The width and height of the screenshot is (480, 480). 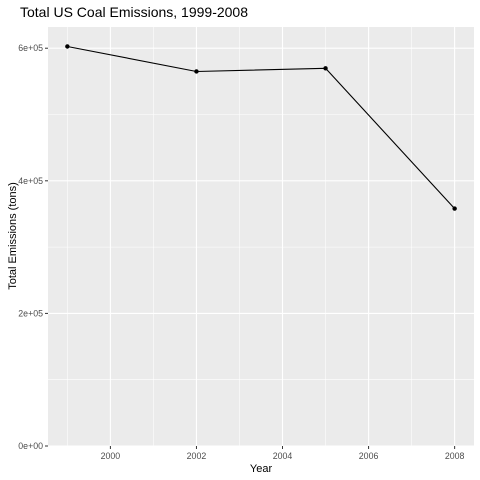 I want to click on y-axis: 0e+00 2e+05 4e+05 6e+05, so click(x=33, y=247).